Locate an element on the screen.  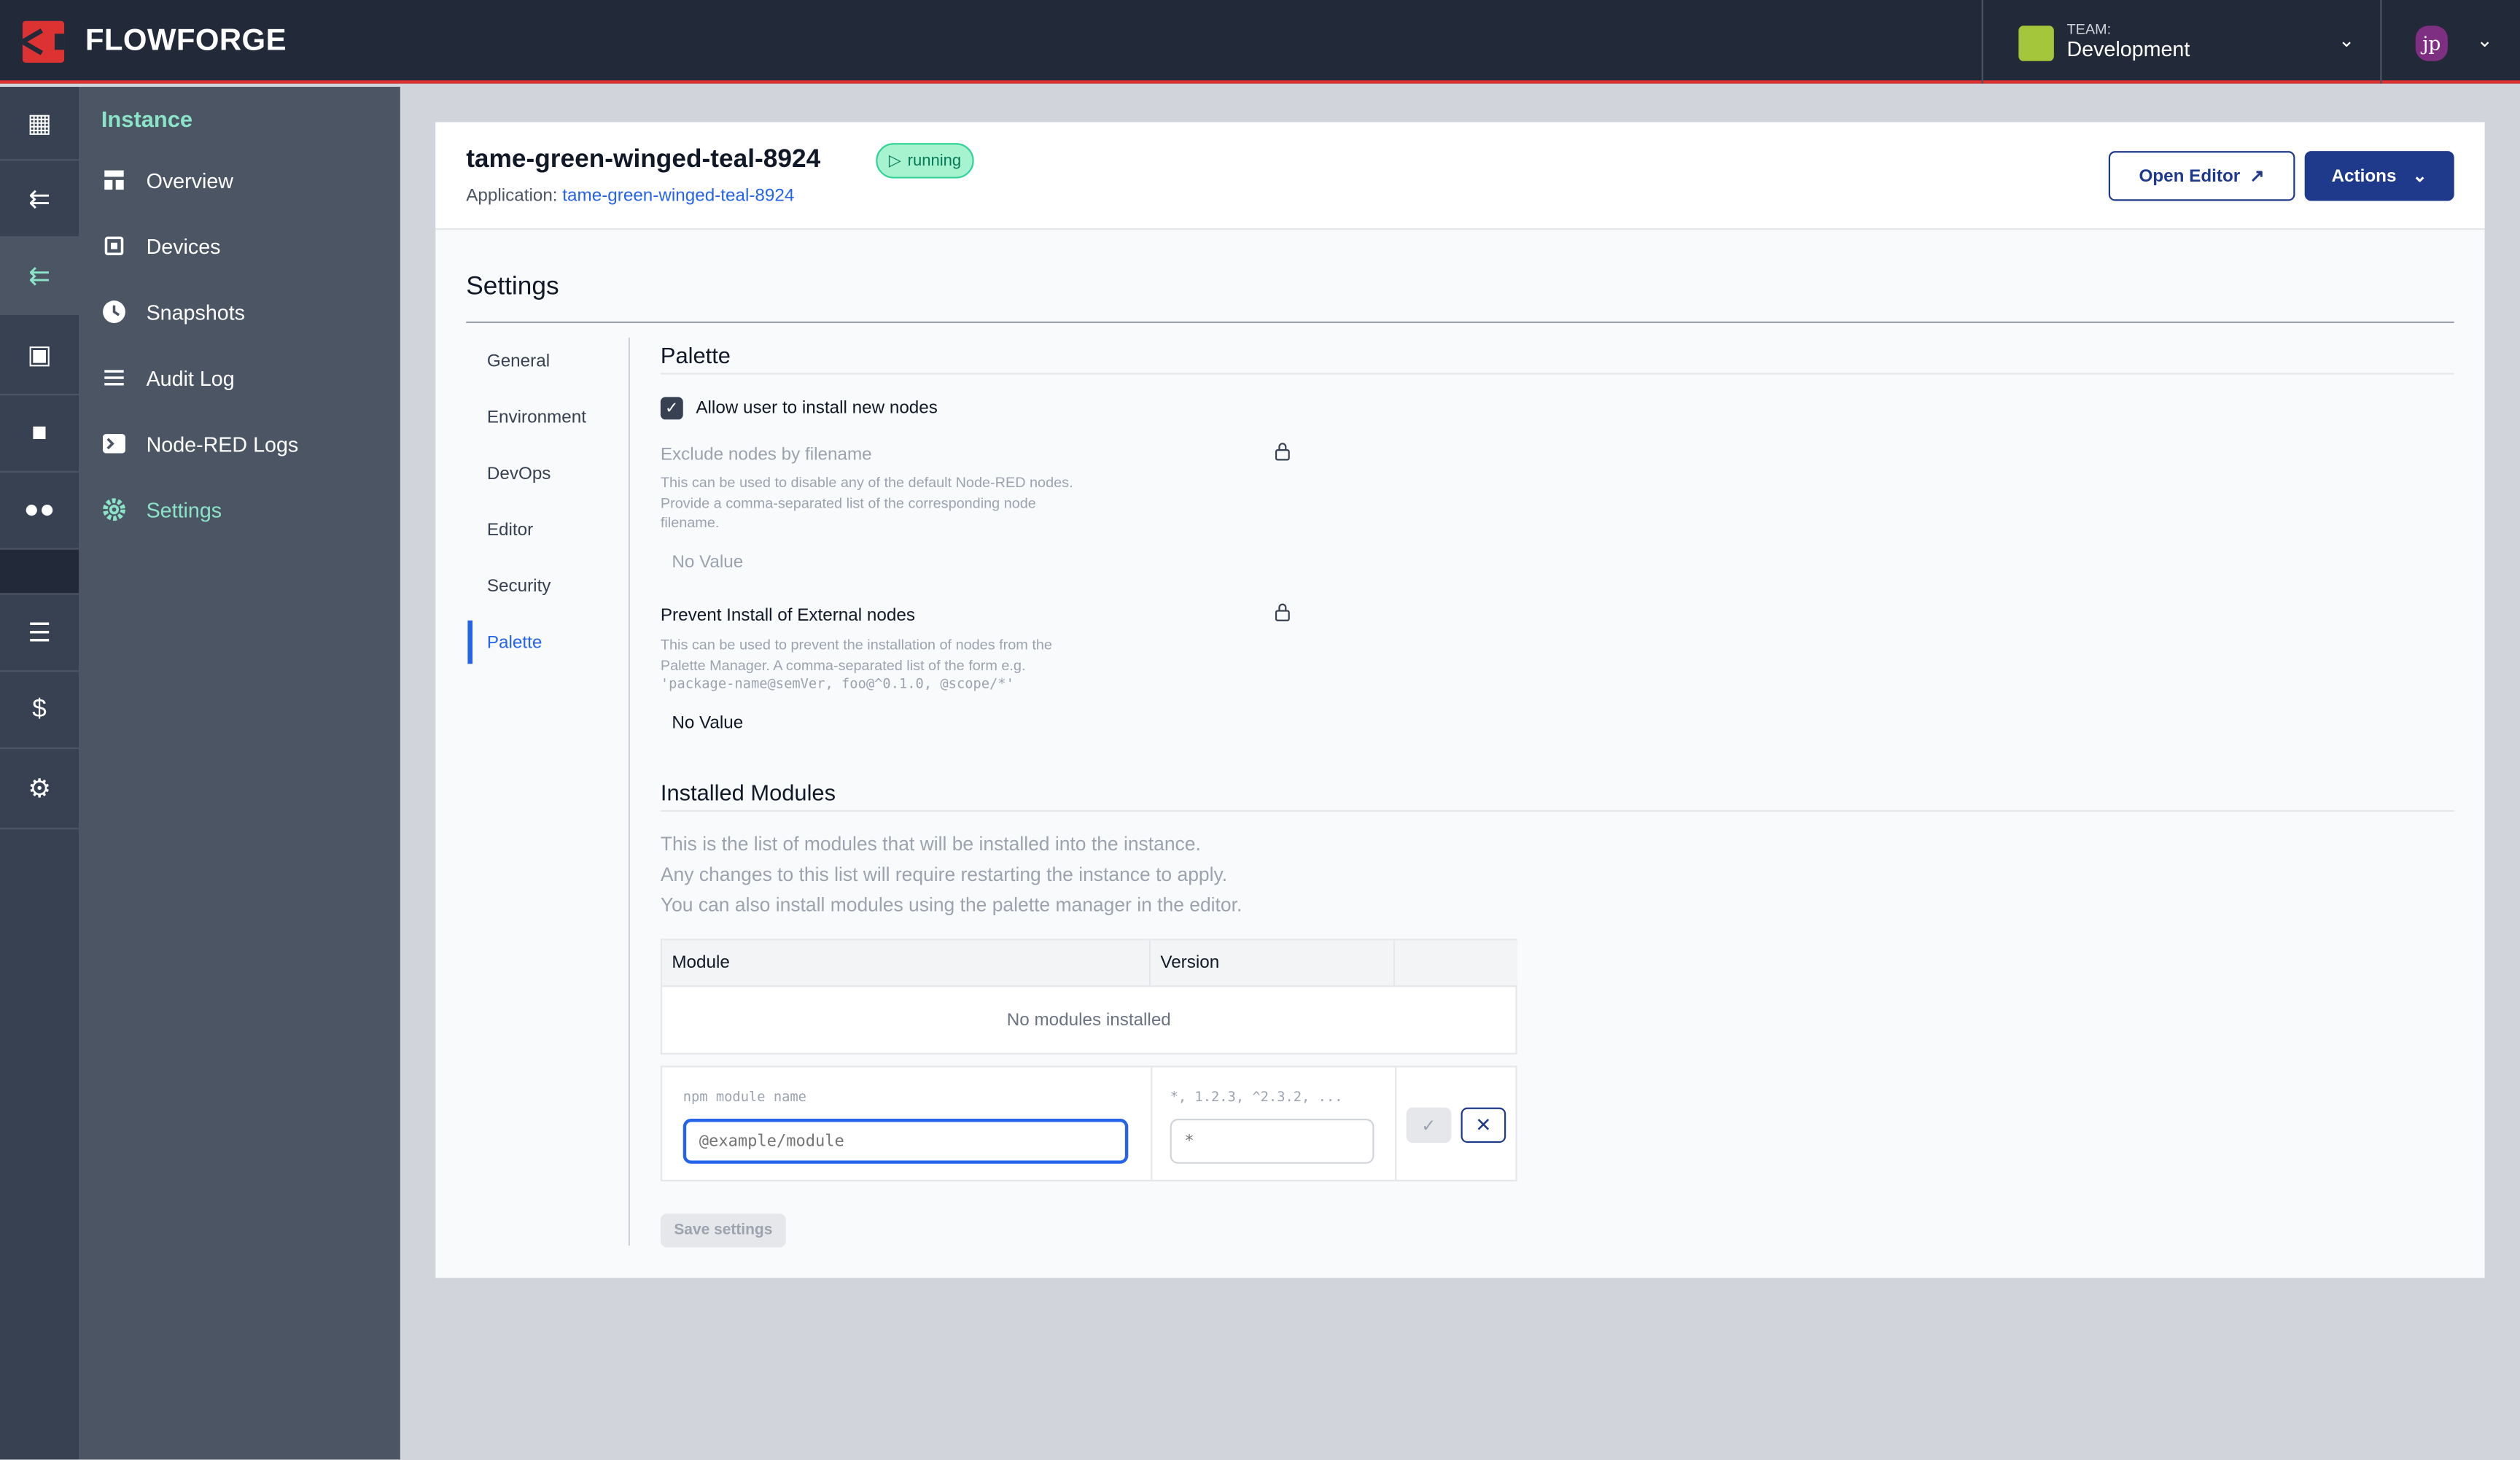
user-avatar: jp is located at coordinates (2431, 43).